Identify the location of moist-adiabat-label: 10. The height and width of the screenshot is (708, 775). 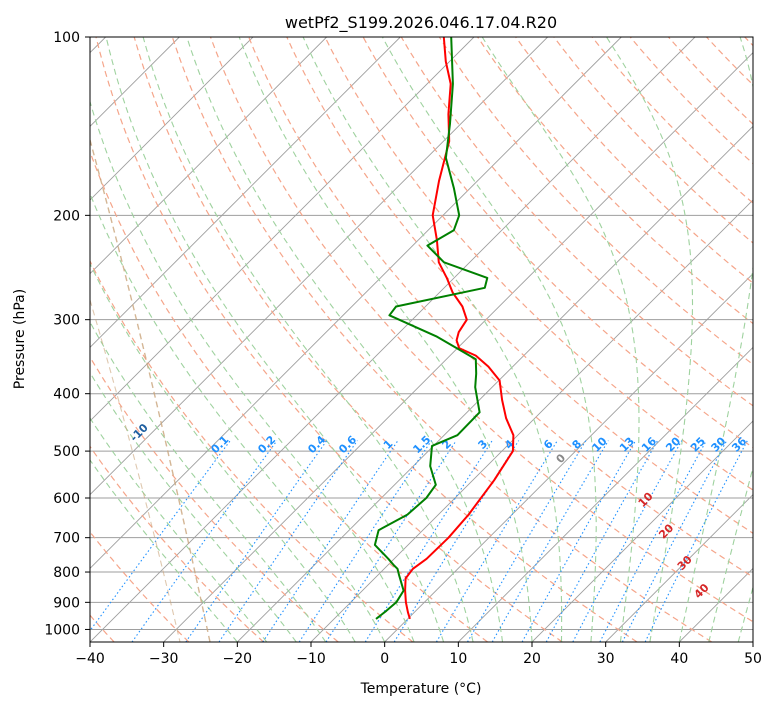
(646, 500).